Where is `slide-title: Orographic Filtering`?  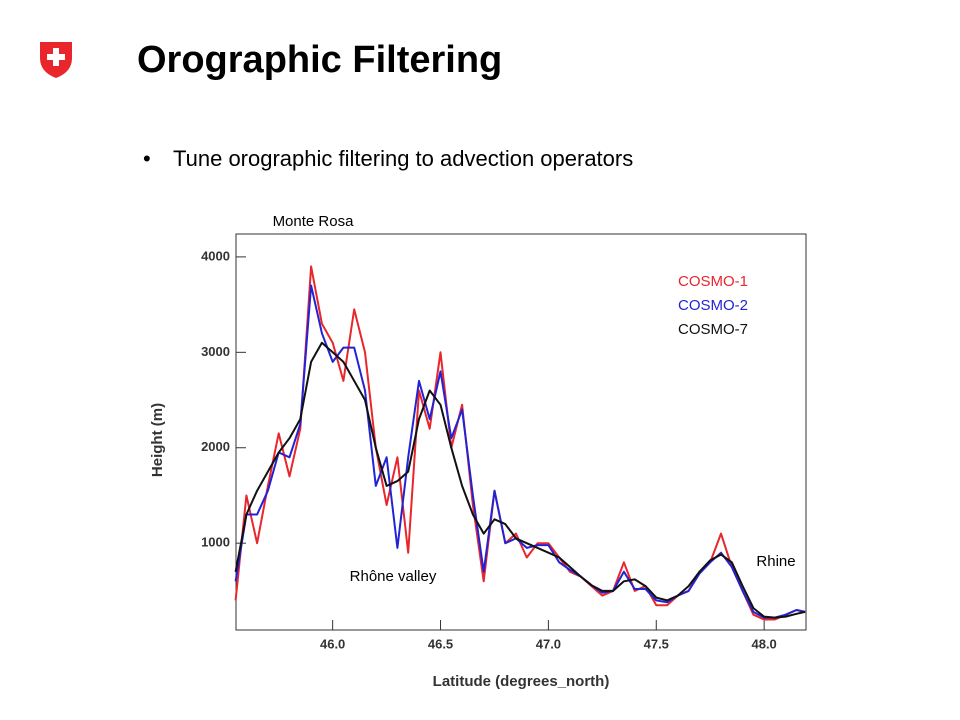 slide-title: Orographic Filtering is located at coordinates (319, 60).